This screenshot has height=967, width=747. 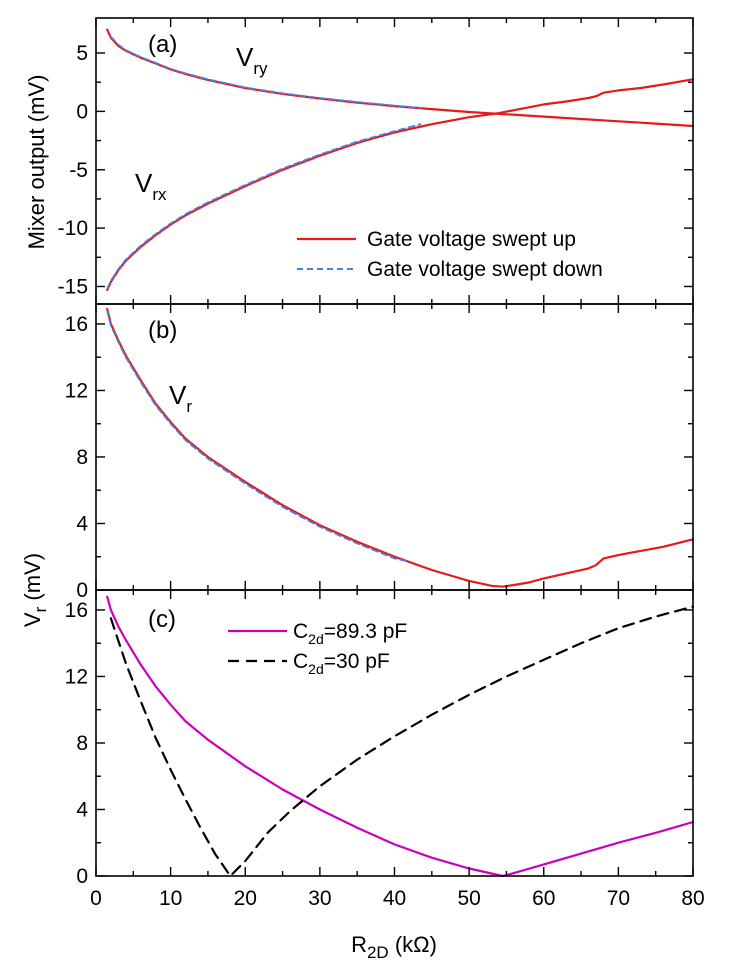 What do you see at coordinates (692, 898) in the screenshot?
I see `xtick-label-8: 80` at bounding box center [692, 898].